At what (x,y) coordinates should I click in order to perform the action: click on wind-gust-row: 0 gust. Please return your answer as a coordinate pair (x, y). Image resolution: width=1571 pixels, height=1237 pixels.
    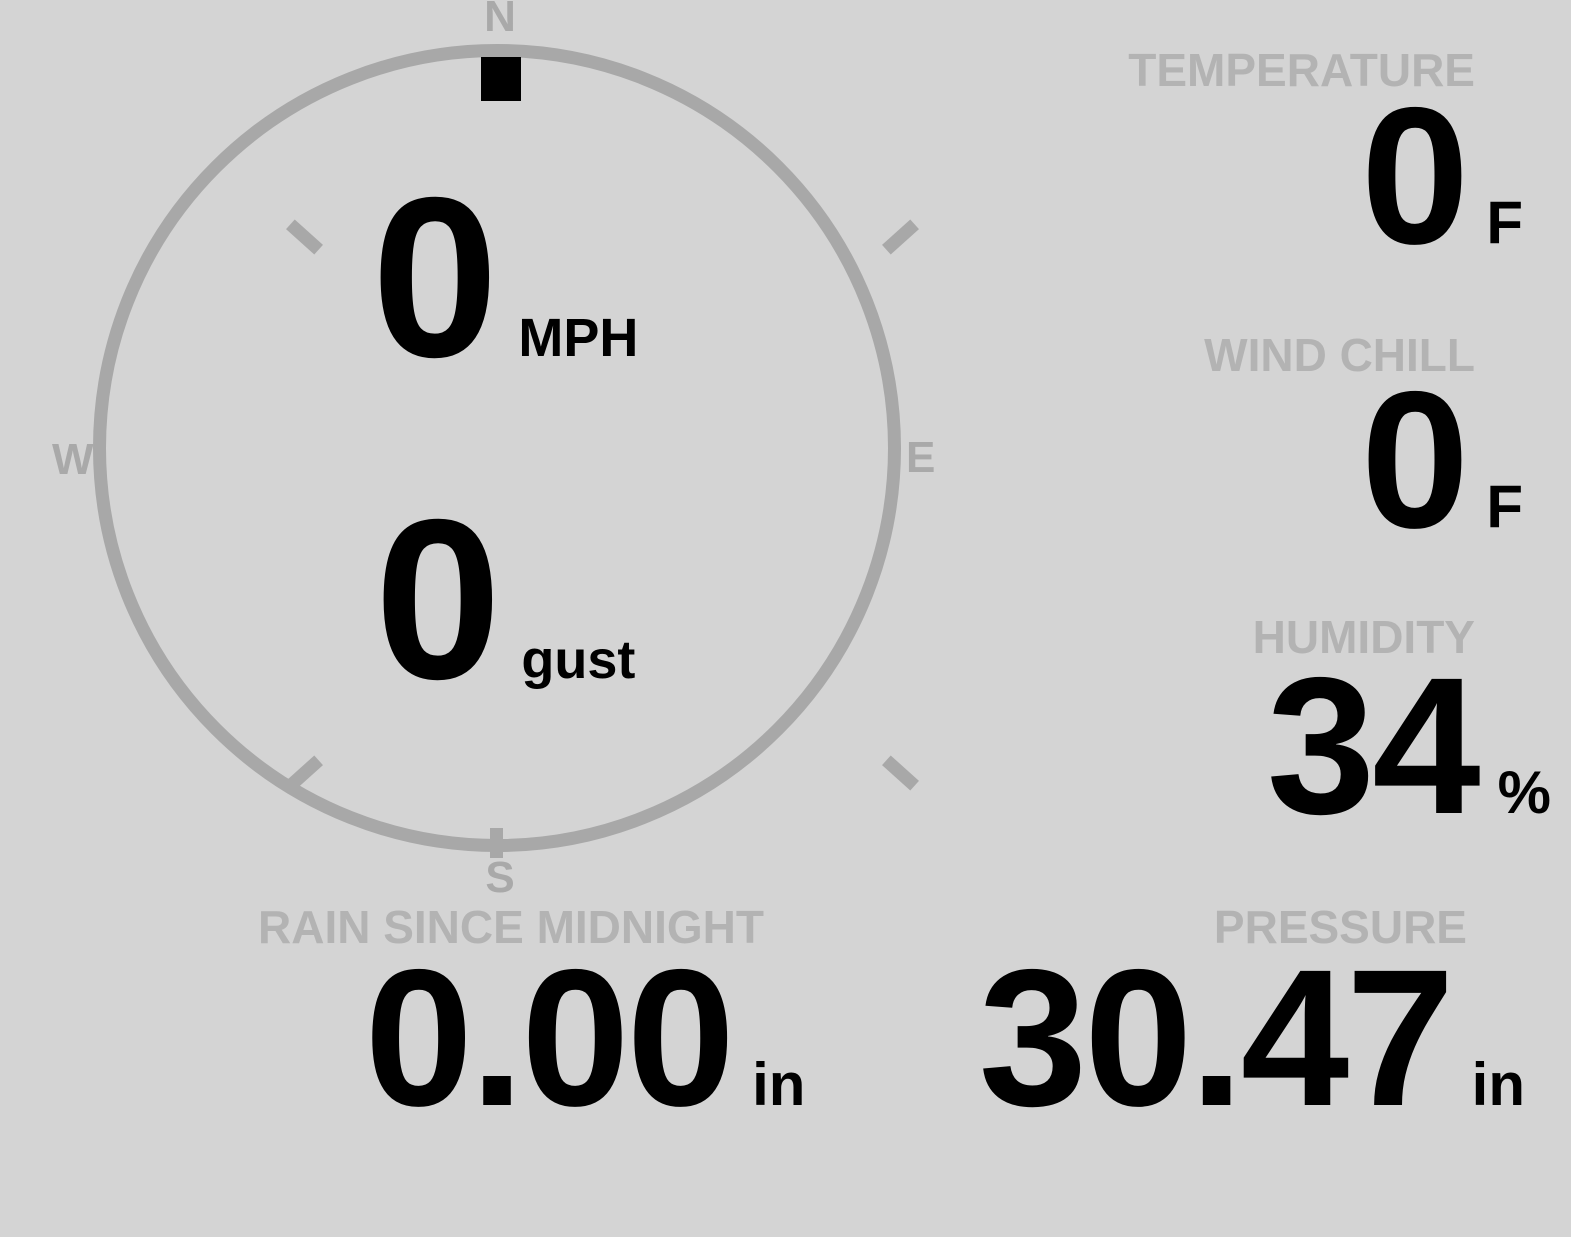
    Looking at the image, I should click on (505, 600).